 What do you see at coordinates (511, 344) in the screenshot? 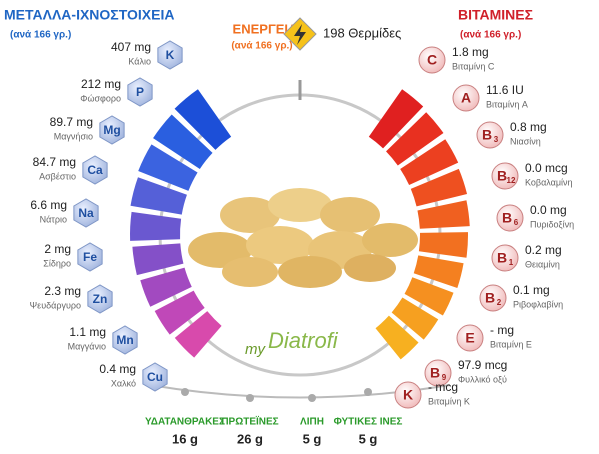
I see `vitamin-name: Βιταμίνη E` at bounding box center [511, 344].